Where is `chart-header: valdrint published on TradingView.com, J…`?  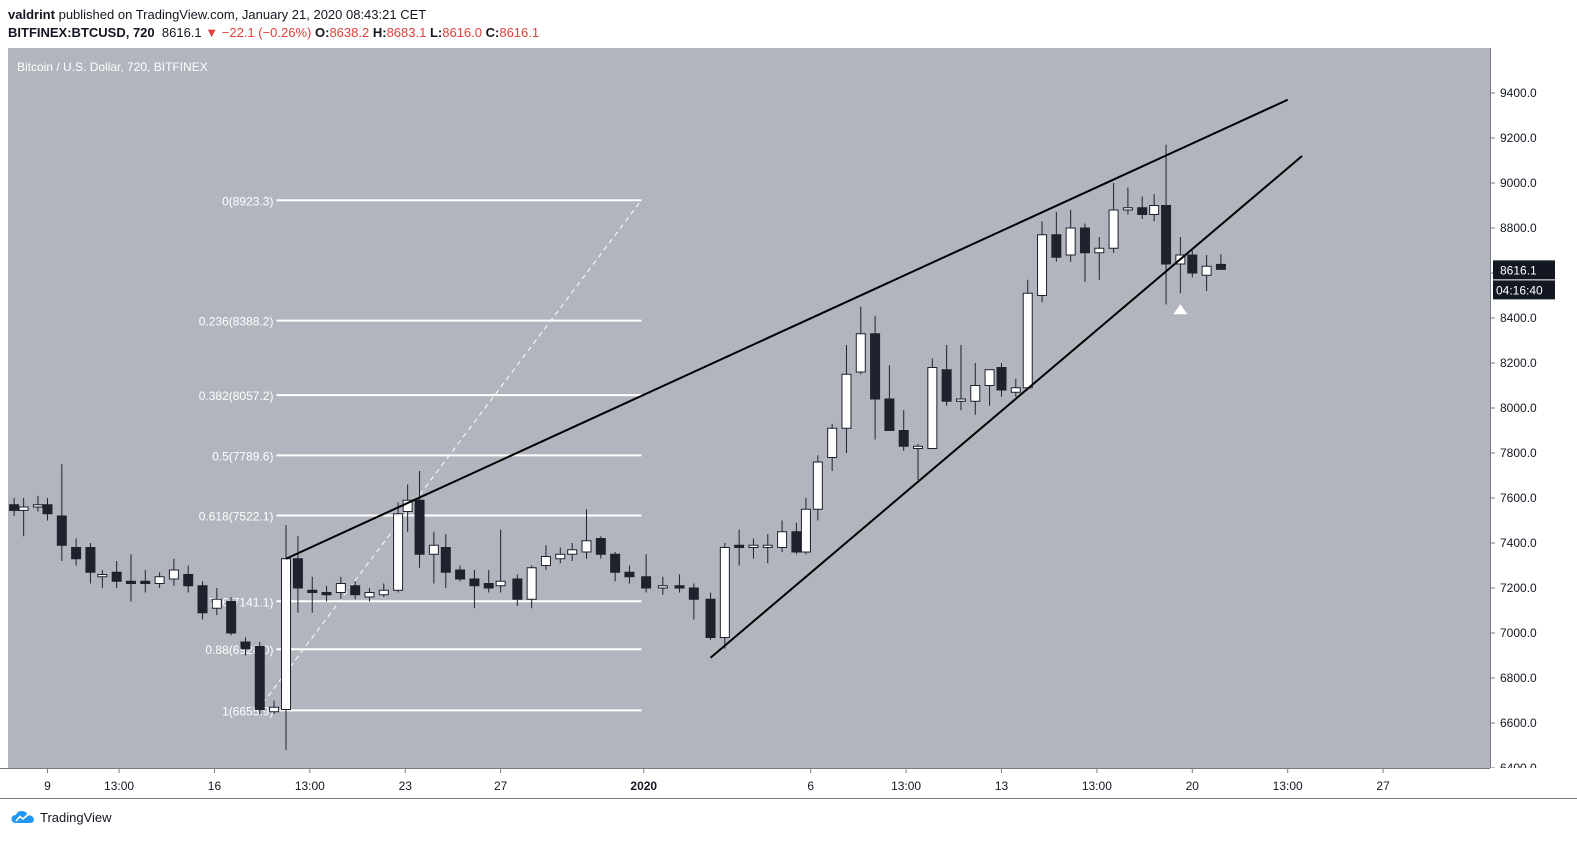 chart-header: valdrint published on TradingView.com, J… is located at coordinates (273, 24).